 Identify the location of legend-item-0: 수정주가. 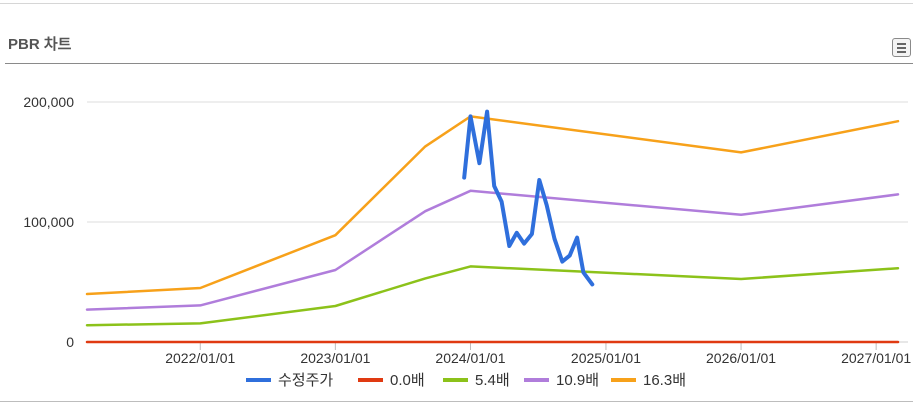
(289, 380).